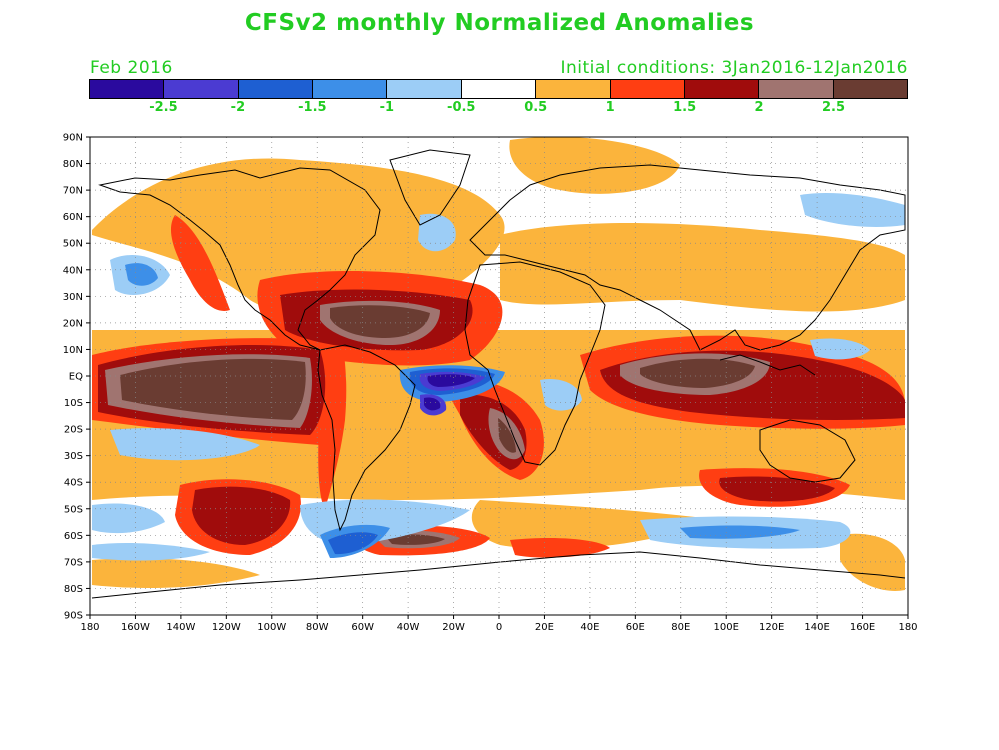 The width and height of the screenshot is (999, 750). I want to click on coastline-maritime, so click(767, 365).